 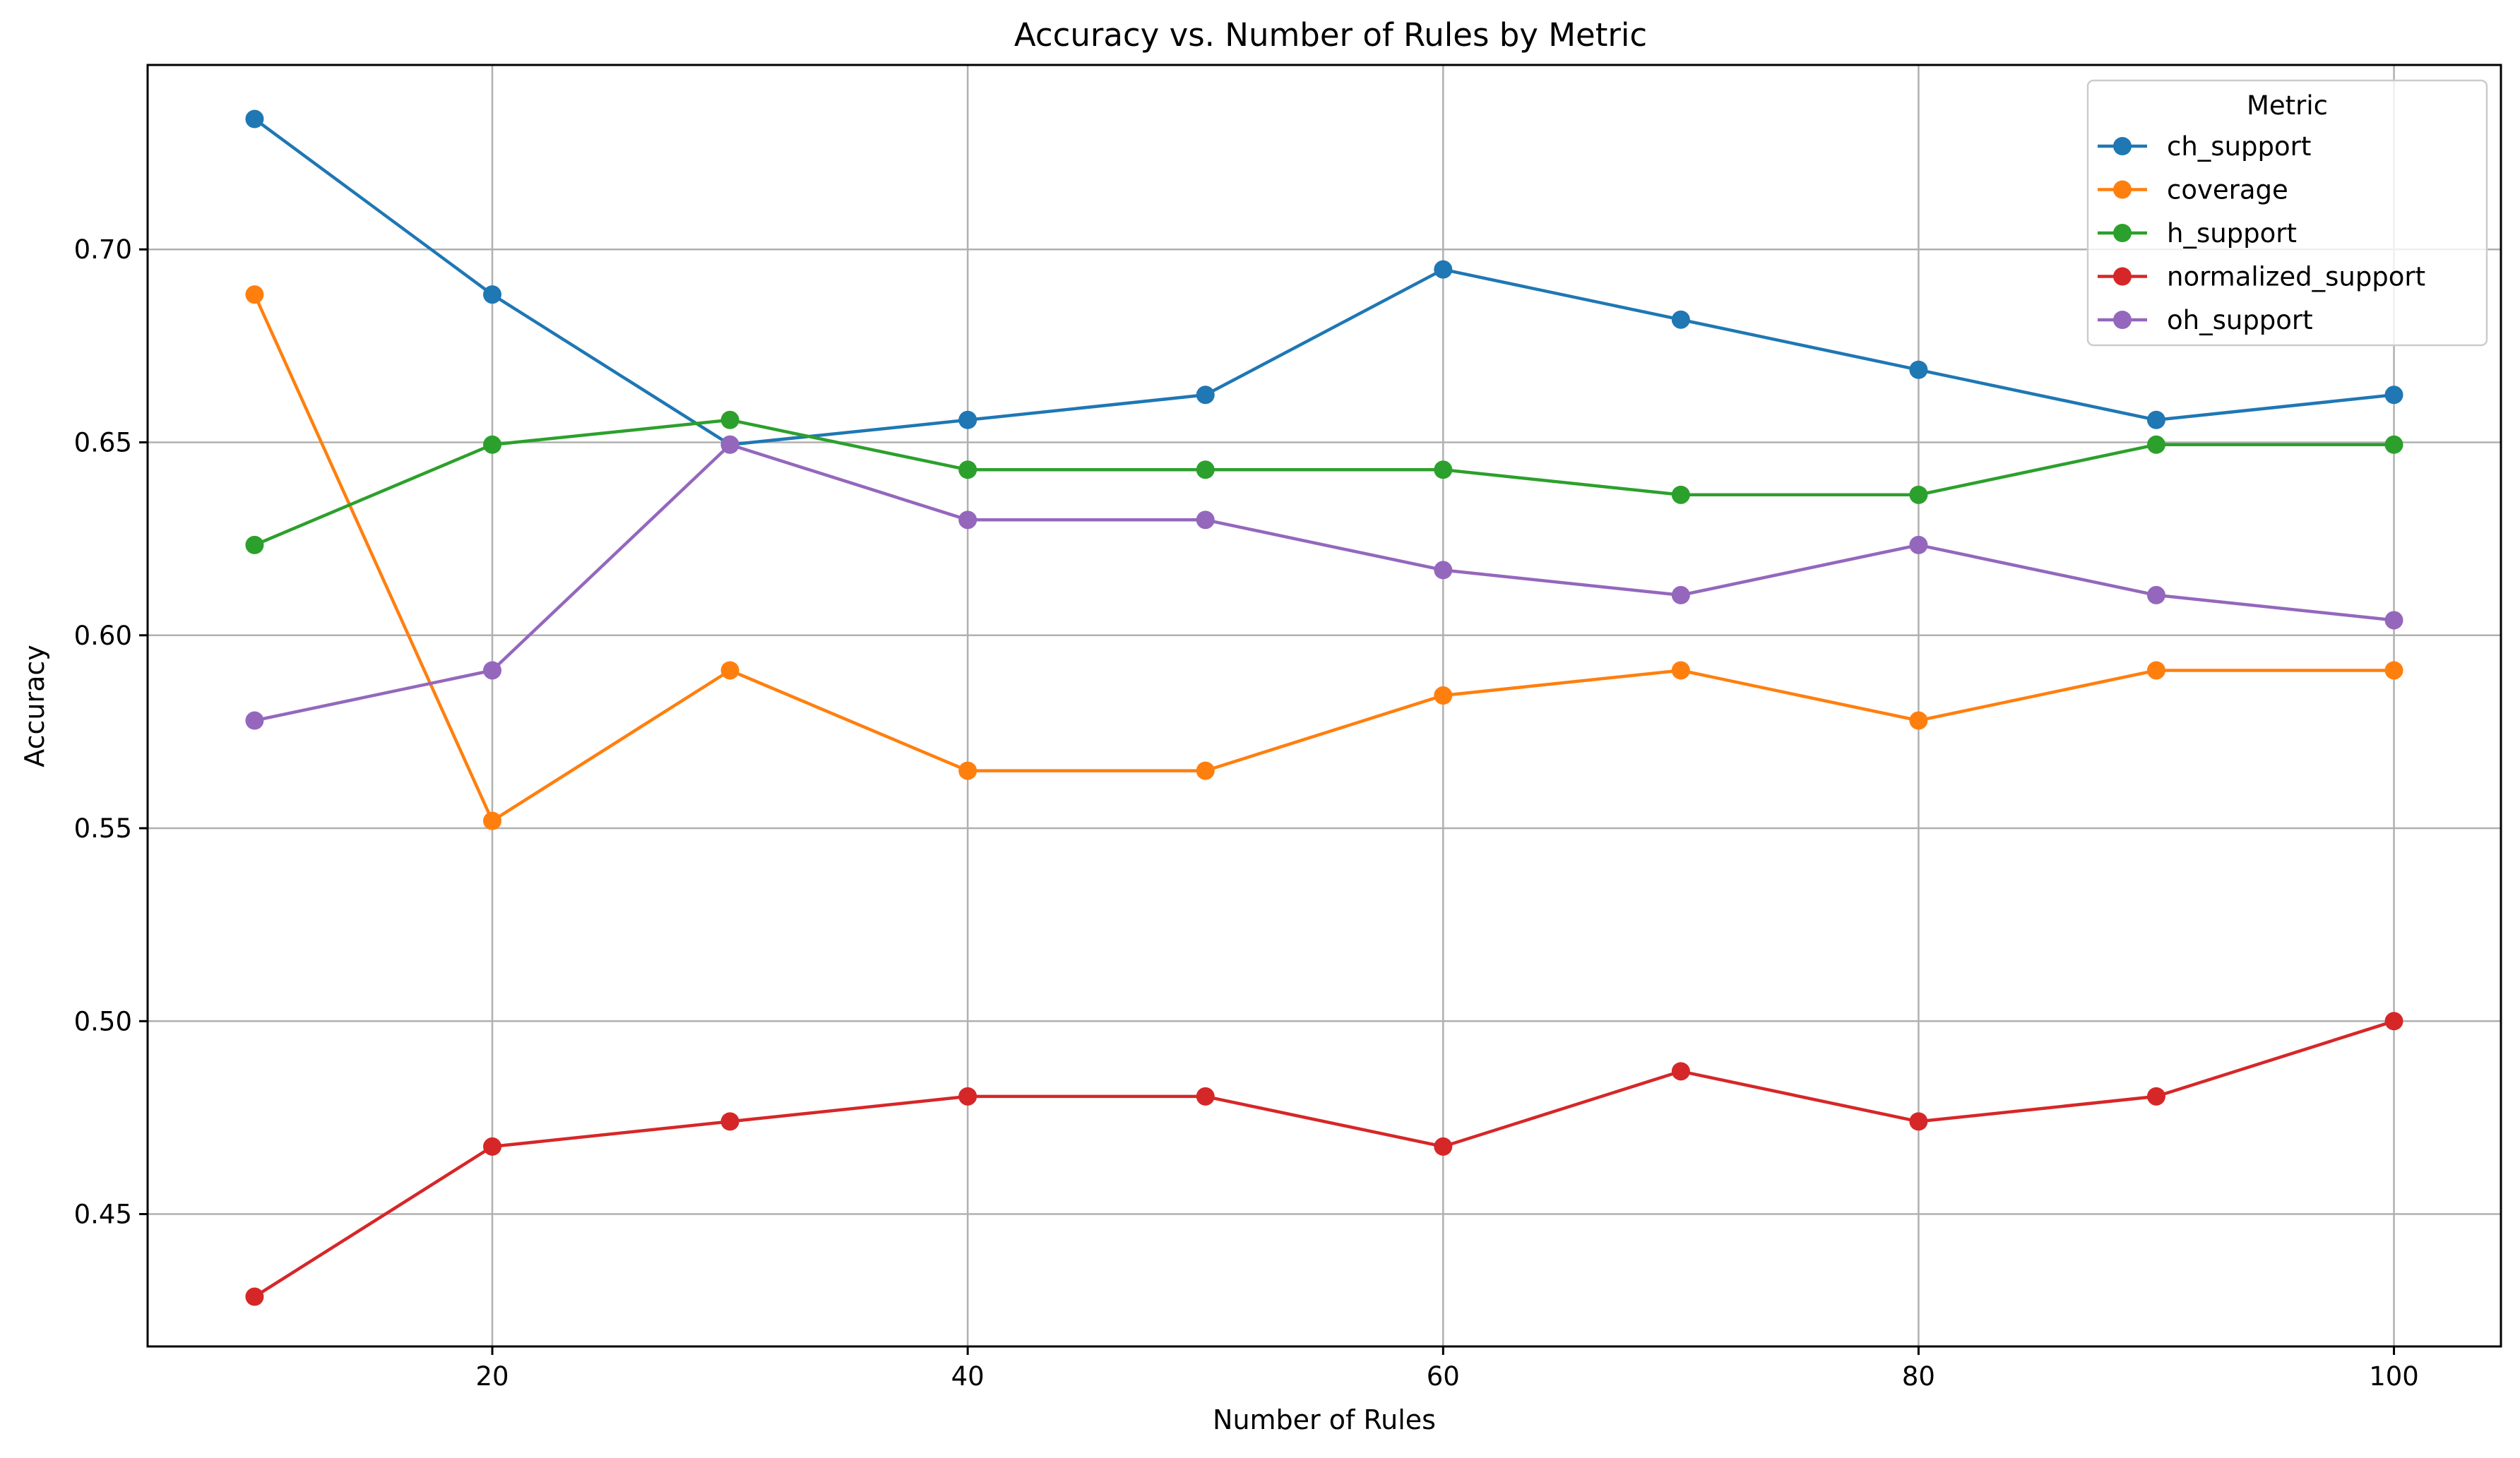 What do you see at coordinates (1325, 1419) in the screenshot?
I see `x-axis-label: Number of Rules` at bounding box center [1325, 1419].